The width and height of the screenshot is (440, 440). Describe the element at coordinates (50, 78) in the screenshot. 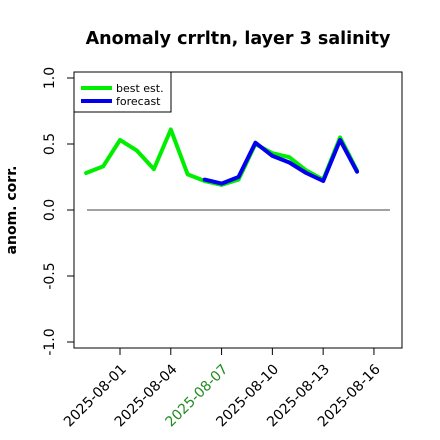

I see `y-tick-label: 1.0` at that location.